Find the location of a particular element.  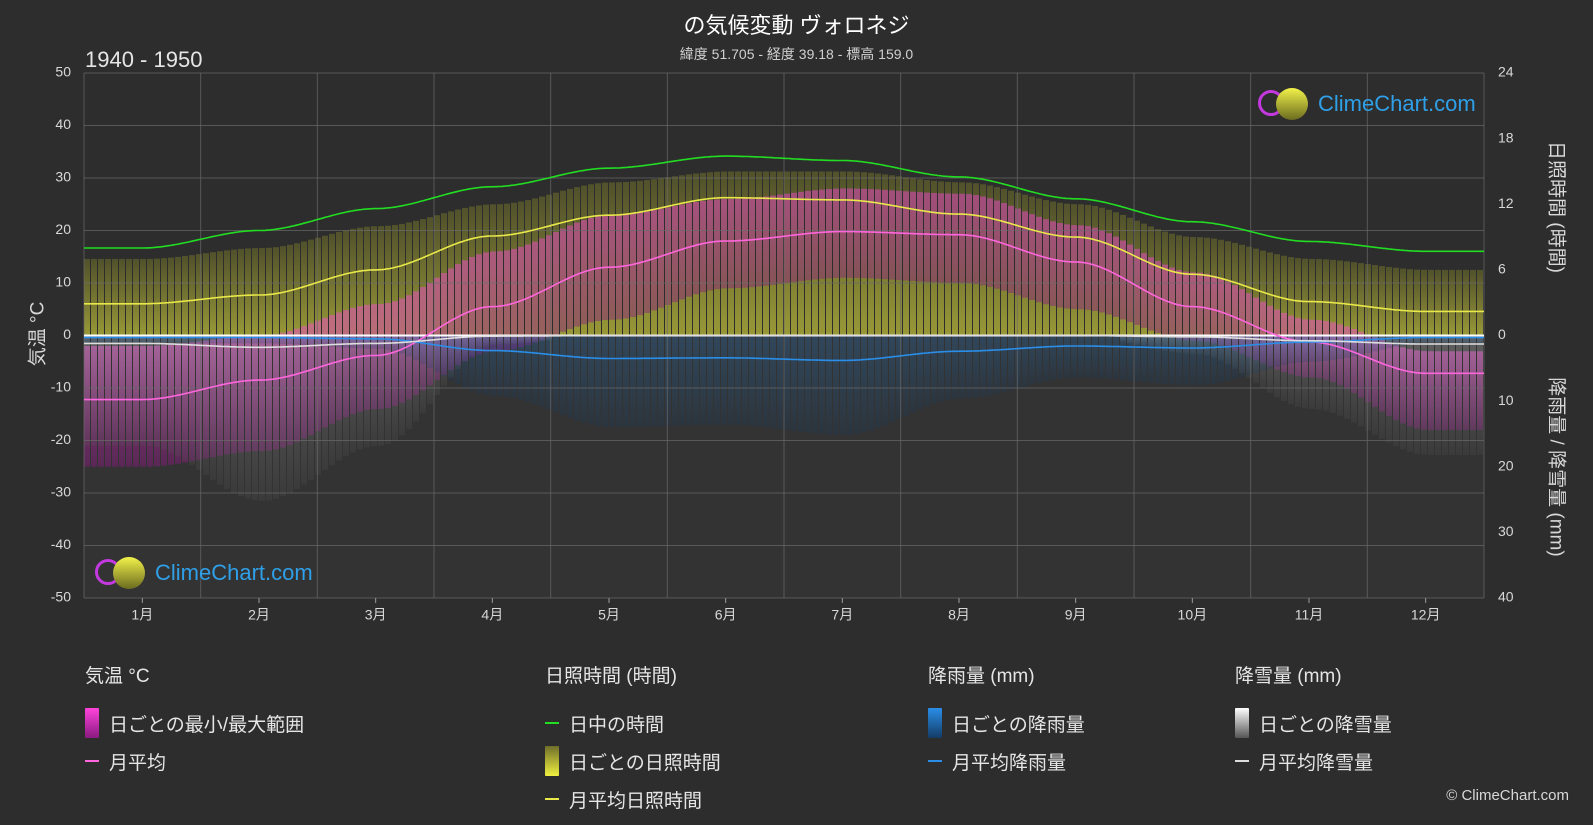

brand-logo-bottom: ClimeChart.com is located at coordinates (204, 573).